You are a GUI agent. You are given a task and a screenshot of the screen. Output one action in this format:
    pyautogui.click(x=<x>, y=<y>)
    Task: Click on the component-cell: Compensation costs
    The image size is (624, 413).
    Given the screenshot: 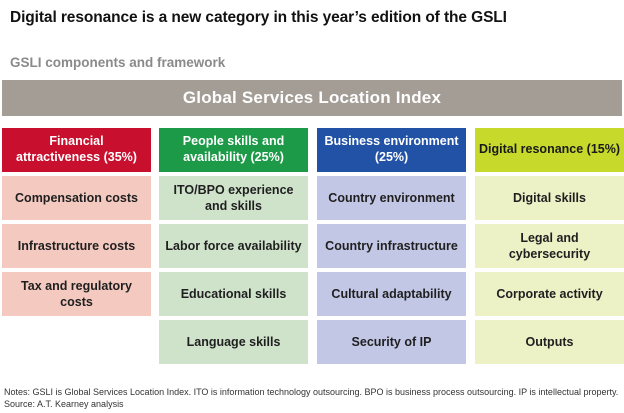 What is the action you would take?
    pyautogui.click(x=76, y=198)
    